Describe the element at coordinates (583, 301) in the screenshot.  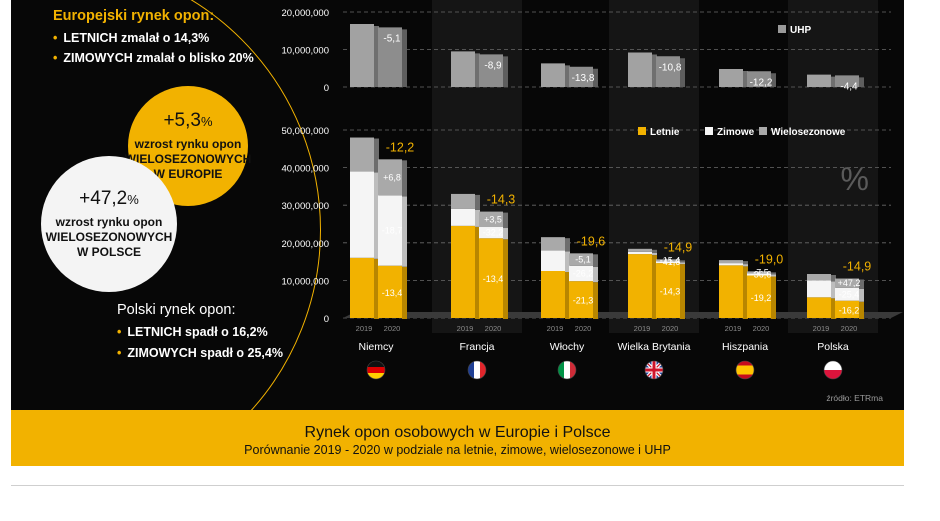
I see `summer-change-label: -21,3` at that location.